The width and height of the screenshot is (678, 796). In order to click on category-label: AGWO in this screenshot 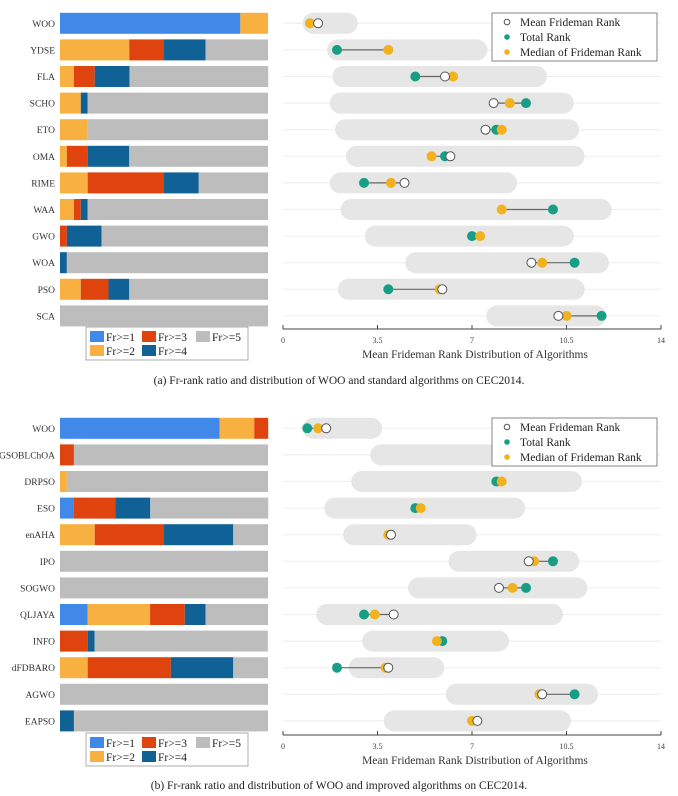, I will do `click(40, 696)`.